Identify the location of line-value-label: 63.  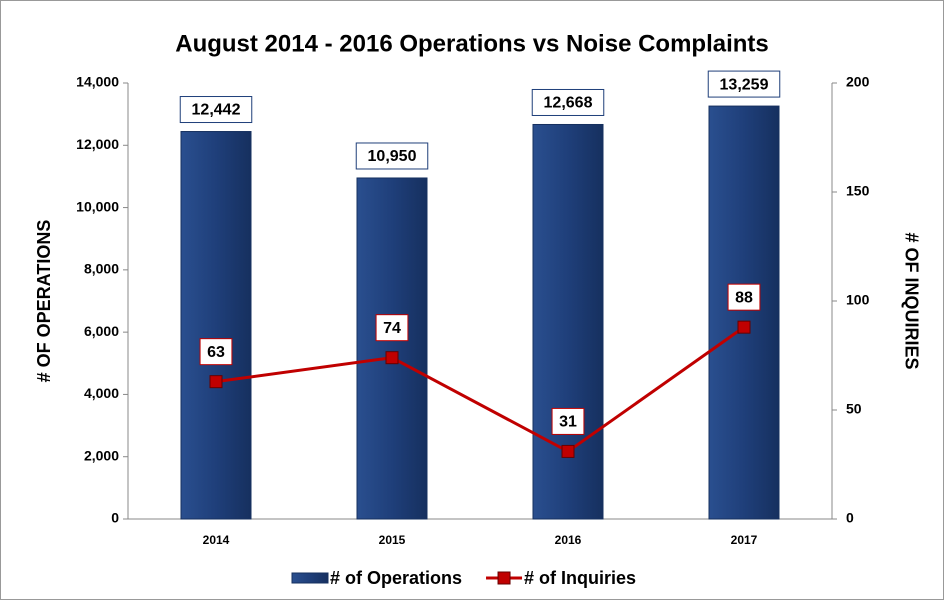
(216, 352).